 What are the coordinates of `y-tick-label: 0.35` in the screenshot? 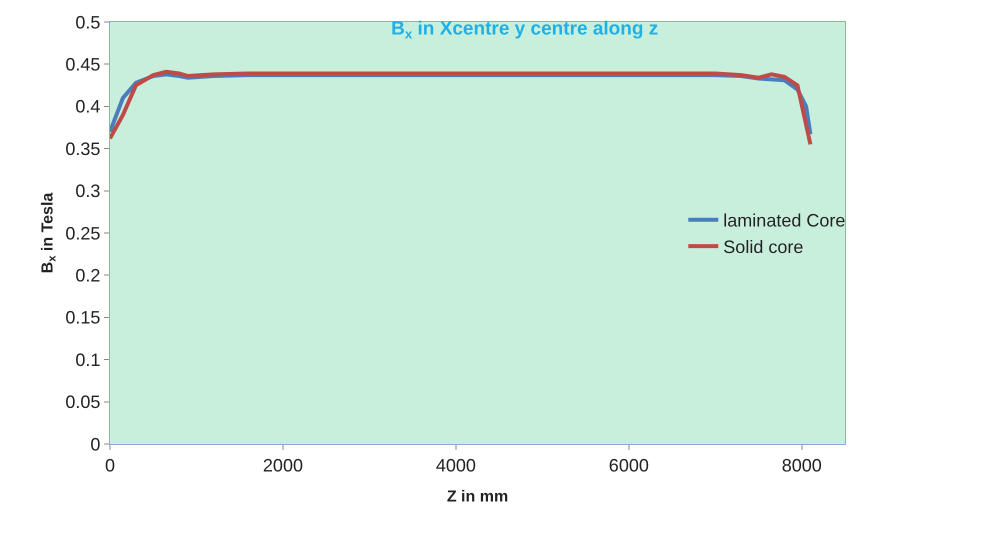 It's located at (82, 148).